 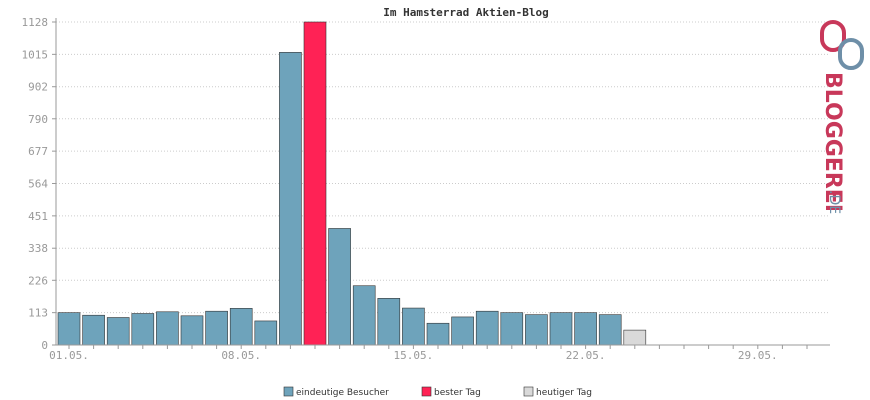 What do you see at coordinates (38, 313) in the screenshot?
I see `y-tick-label: 113` at bounding box center [38, 313].